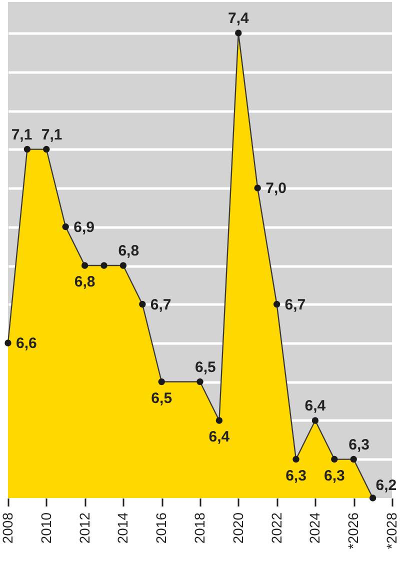 Image resolution: width=400 pixels, height=583 pixels. I want to click on x-tick-label: 2020, so click(238, 528).